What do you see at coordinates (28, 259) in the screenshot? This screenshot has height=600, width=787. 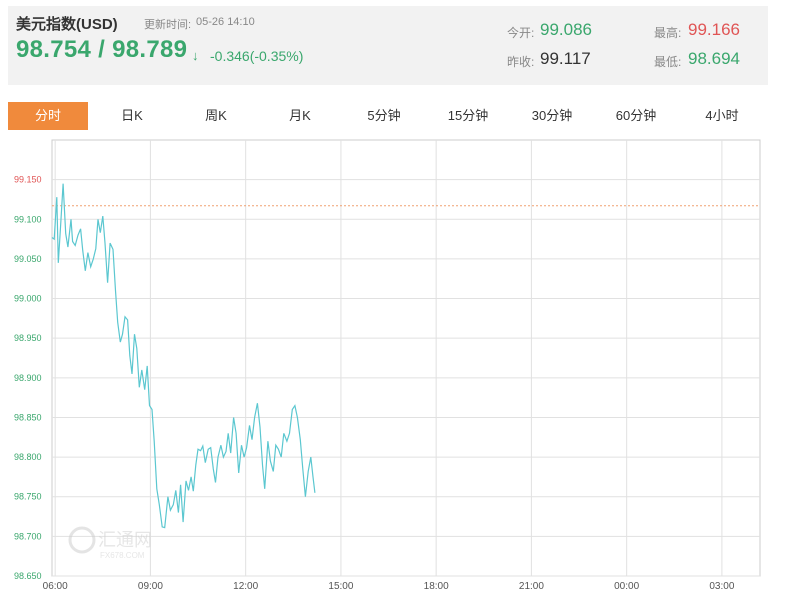 I see `y-tick-label: 99.050` at bounding box center [28, 259].